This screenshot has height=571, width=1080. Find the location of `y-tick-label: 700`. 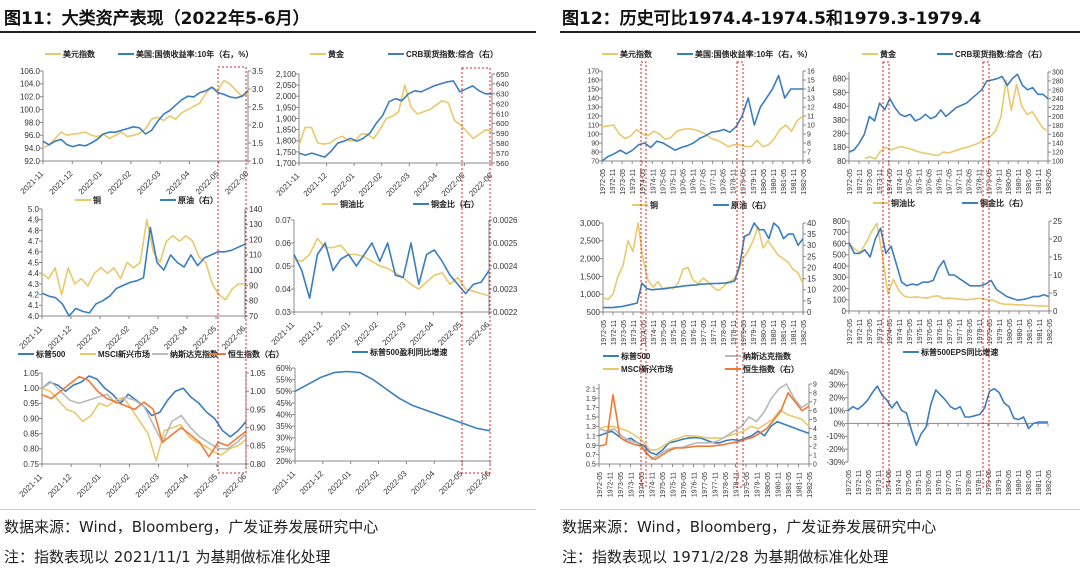

y-tick-label: 700 is located at coordinates (840, 232).